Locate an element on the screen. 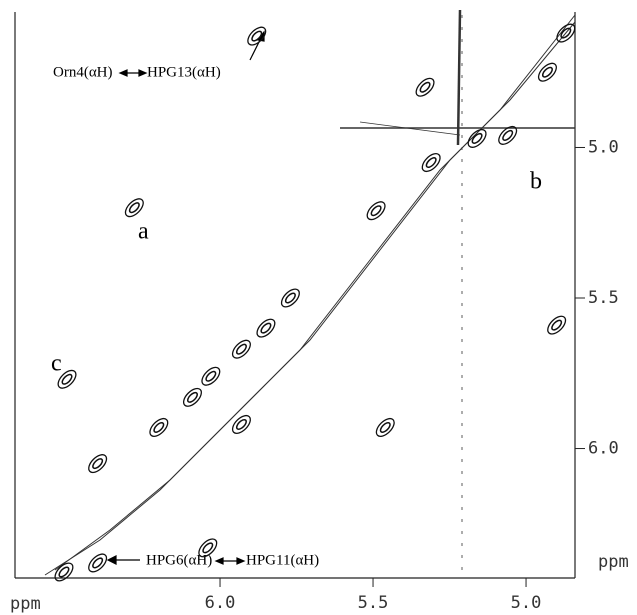 The image size is (637, 615). y-tick-label: 5.5 is located at coordinates (603, 298).